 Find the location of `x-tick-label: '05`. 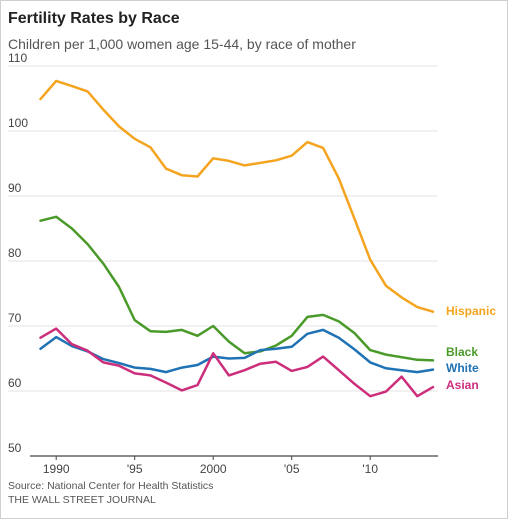

x-tick-label: '05 is located at coordinates (292, 469).